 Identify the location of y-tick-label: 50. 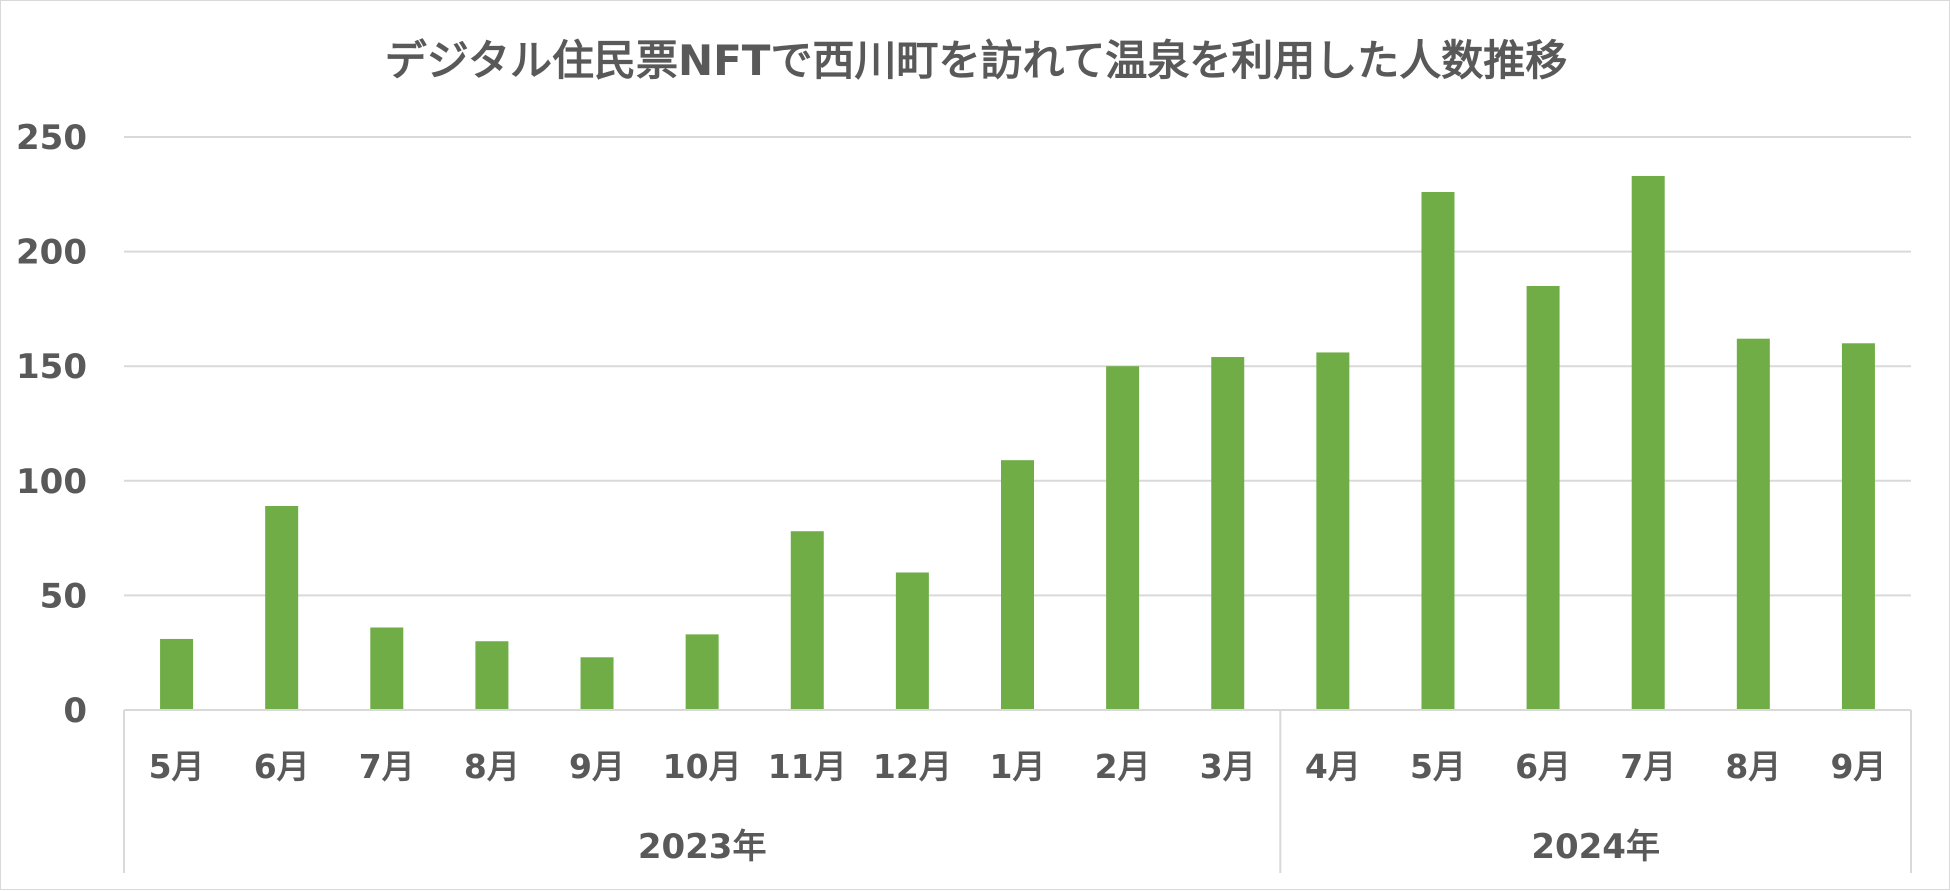
(63, 596).